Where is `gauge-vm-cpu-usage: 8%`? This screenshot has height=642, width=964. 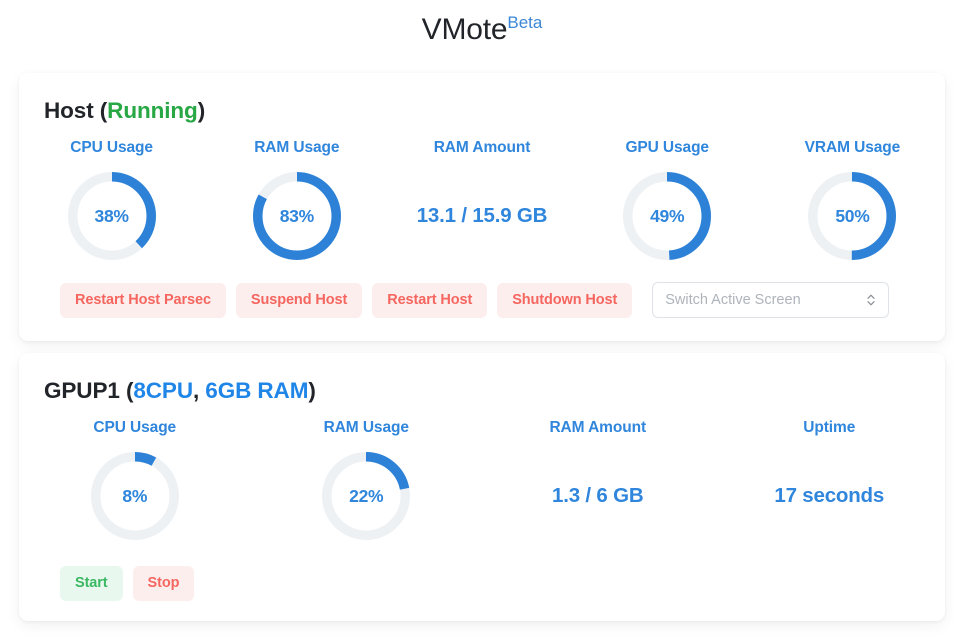
gauge-vm-cpu-usage: 8% is located at coordinates (134, 496).